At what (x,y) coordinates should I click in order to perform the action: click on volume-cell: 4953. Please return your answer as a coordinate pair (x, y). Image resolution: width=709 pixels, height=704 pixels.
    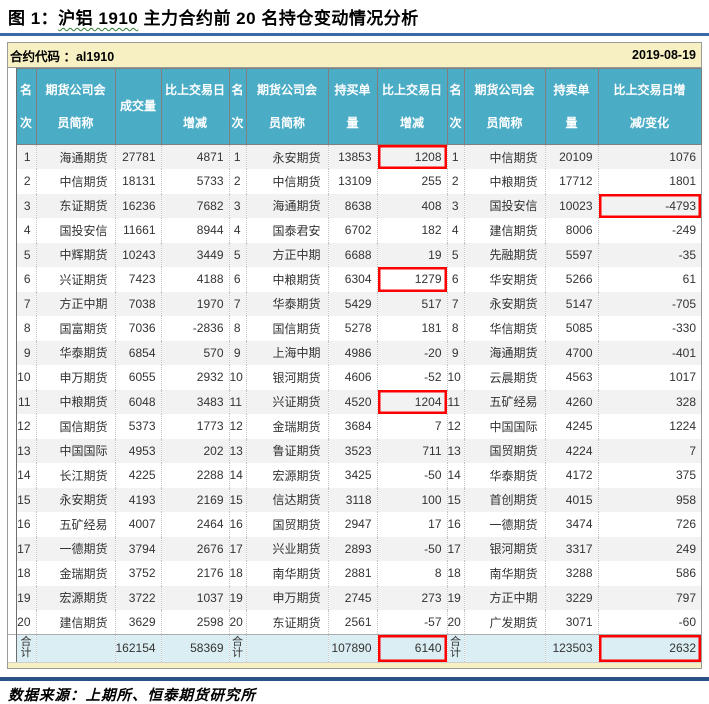
    Looking at the image, I should click on (137, 450).